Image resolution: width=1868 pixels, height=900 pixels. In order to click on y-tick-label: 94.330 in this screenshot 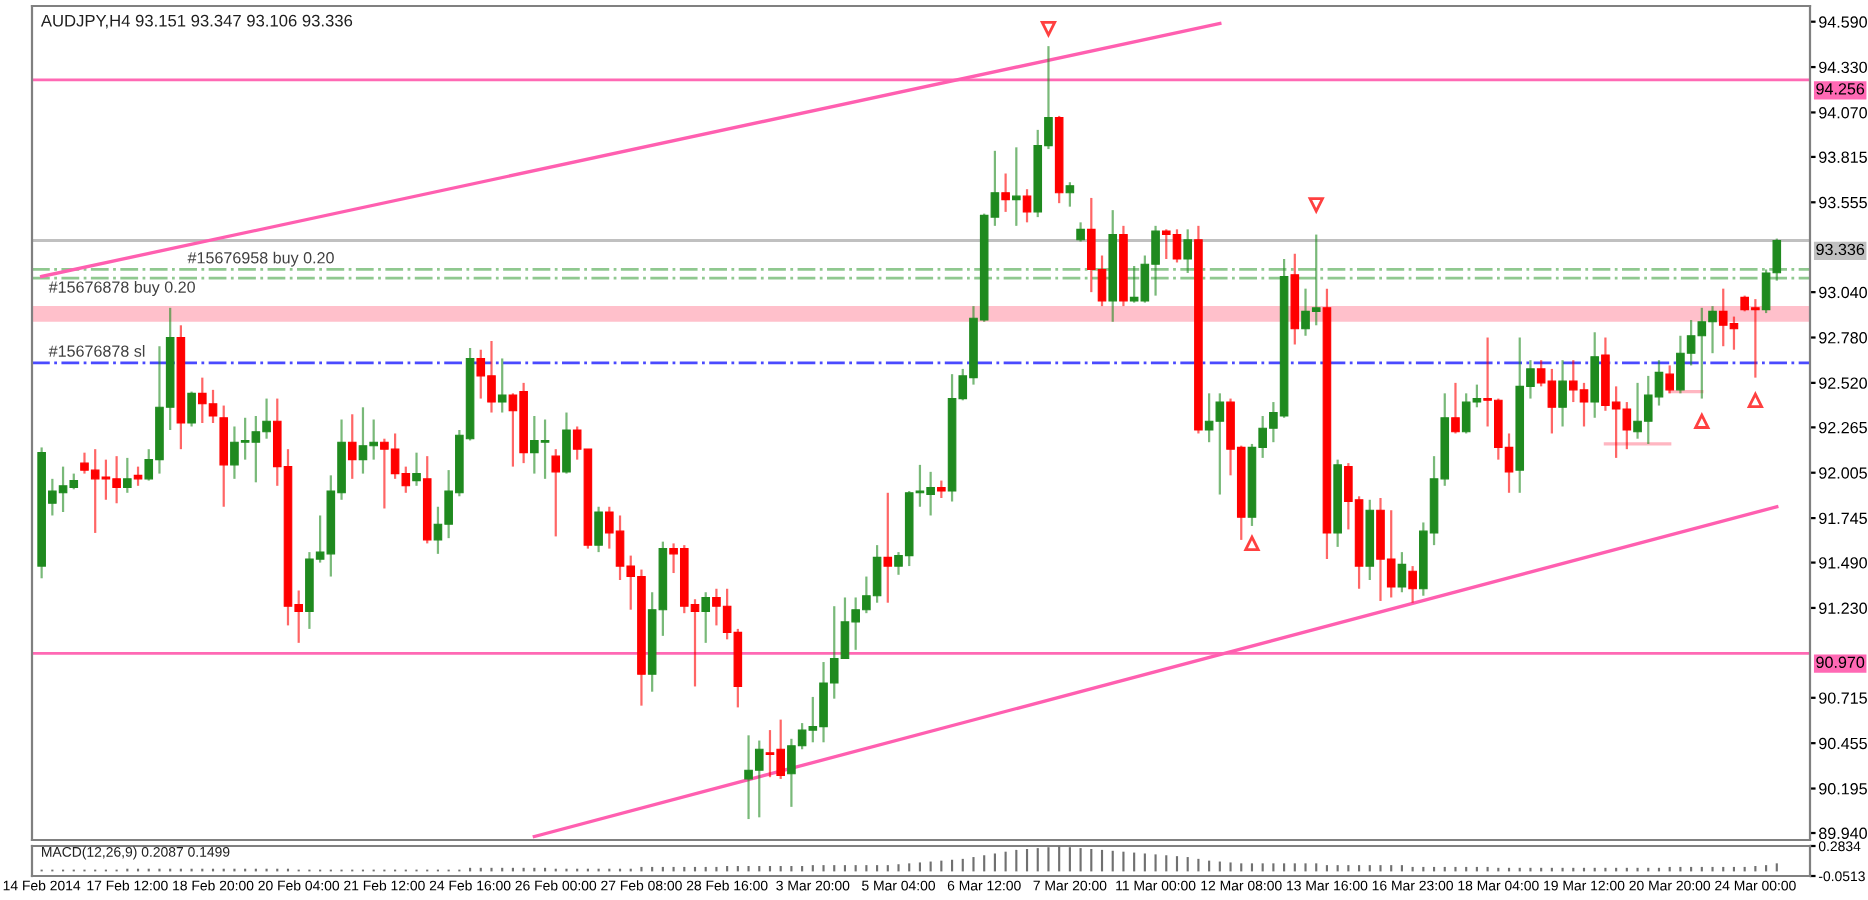, I will do `click(1843, 67)`.